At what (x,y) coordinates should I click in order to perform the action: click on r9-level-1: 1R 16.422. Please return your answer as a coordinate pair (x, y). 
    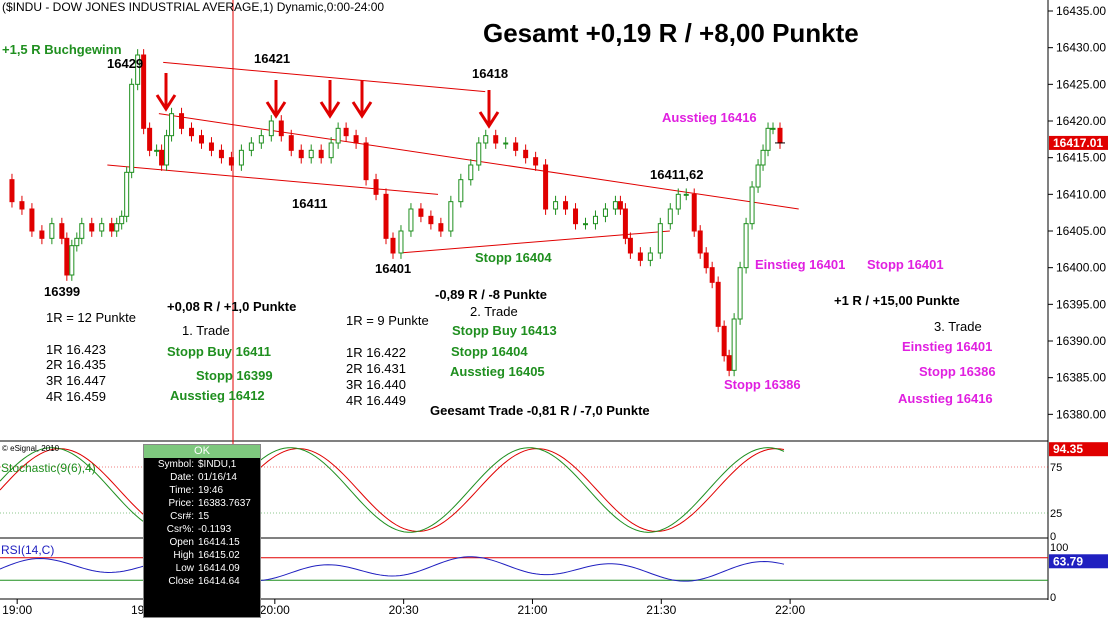
    Looking at the image, I should click on (376, 352).